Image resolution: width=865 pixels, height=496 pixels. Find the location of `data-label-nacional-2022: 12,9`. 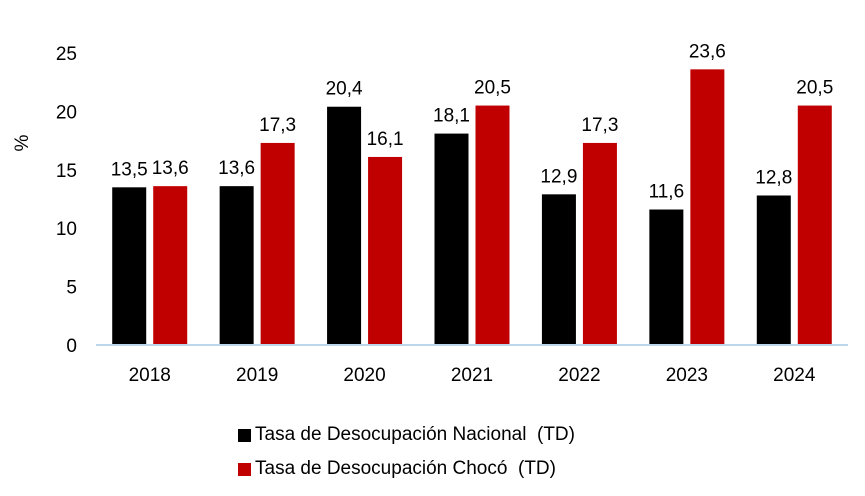

data-label-nacional-2022: 12,9 is located at coordinates (558, 176).